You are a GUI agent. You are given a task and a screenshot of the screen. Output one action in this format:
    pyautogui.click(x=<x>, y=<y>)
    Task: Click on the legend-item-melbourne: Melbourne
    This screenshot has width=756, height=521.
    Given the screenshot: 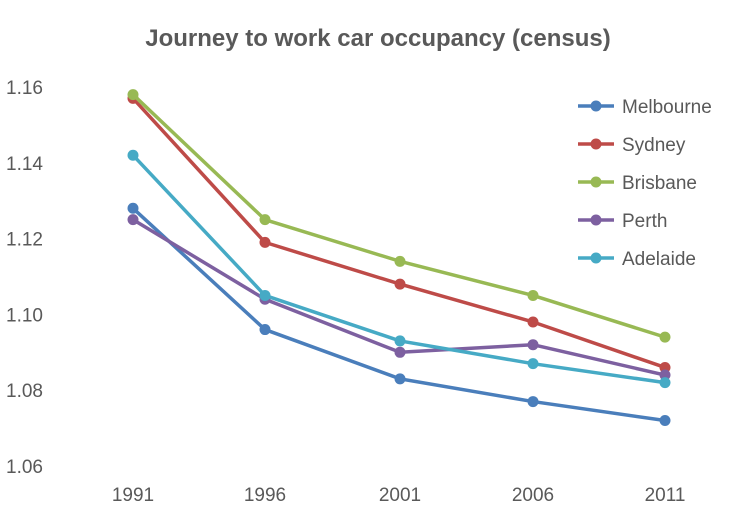 What is the action you would take?
    pyautogui.click(x=645, y=107)
    